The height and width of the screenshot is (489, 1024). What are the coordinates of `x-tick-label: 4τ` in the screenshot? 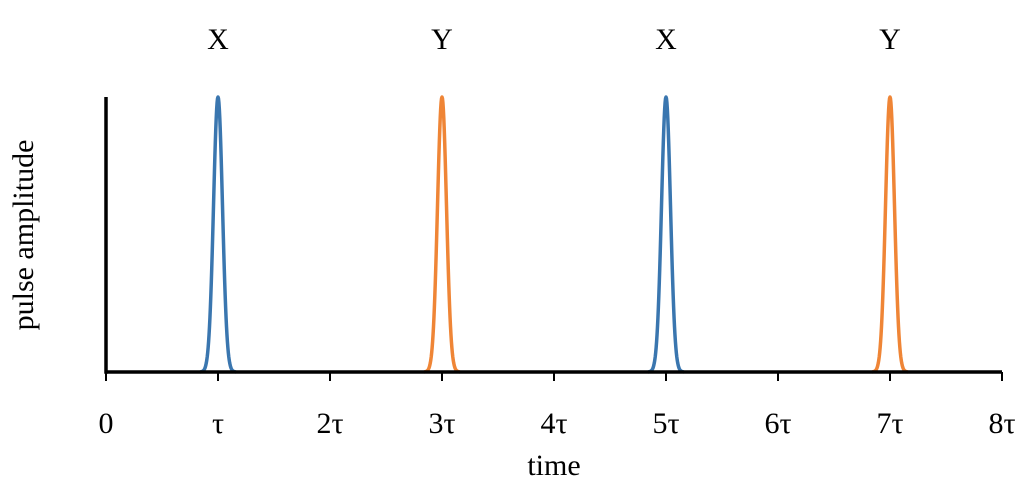 It's located at (553, 423).